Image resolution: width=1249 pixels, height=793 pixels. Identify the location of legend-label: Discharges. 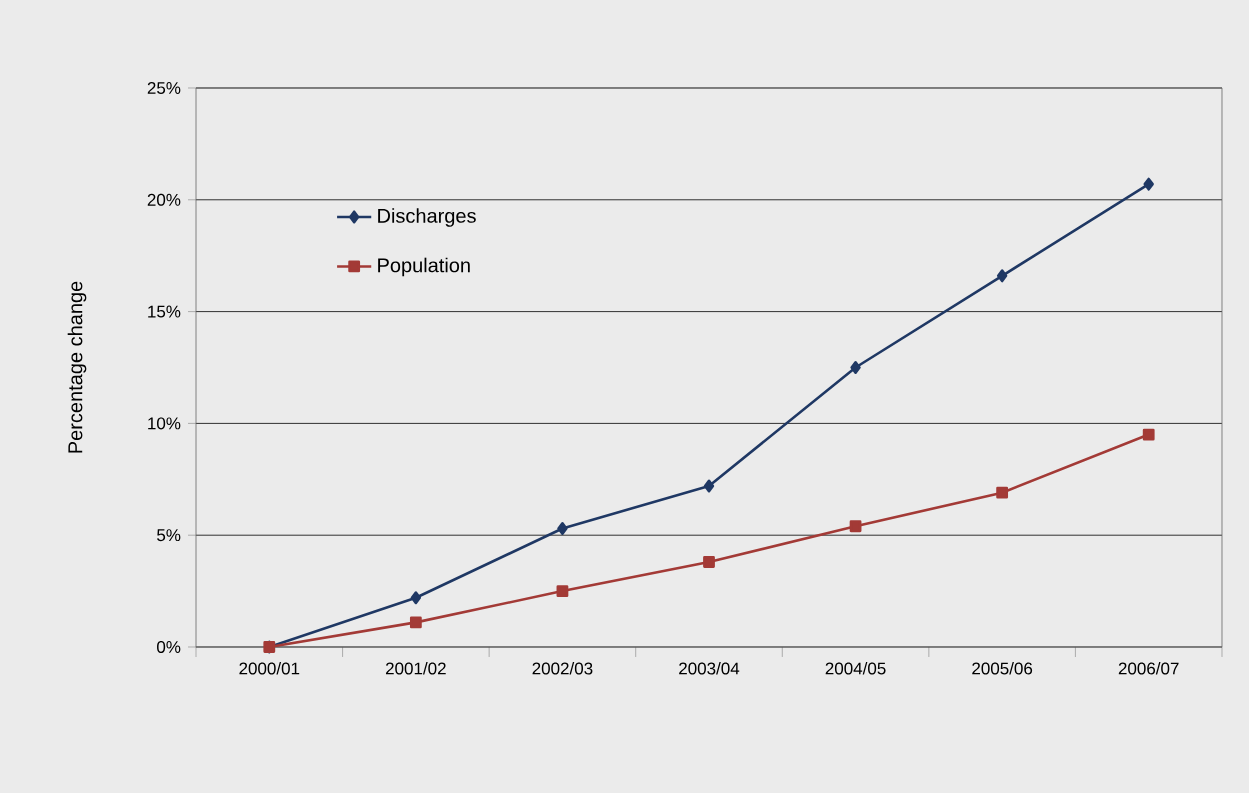
(427, 217).